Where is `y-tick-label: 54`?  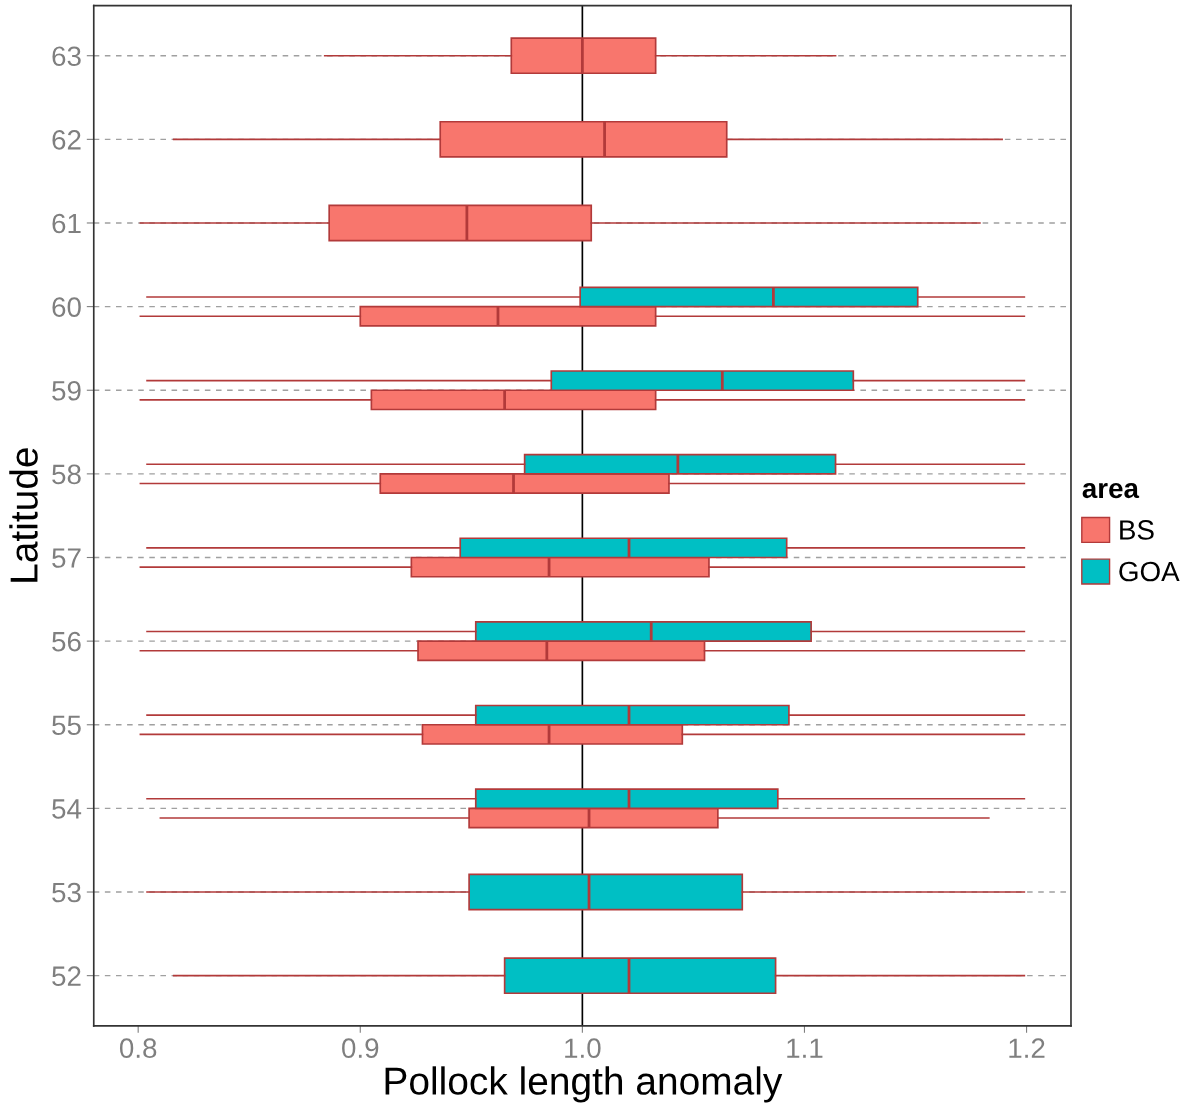
y-tick-label: 54 is located at coordinates (67, 809).